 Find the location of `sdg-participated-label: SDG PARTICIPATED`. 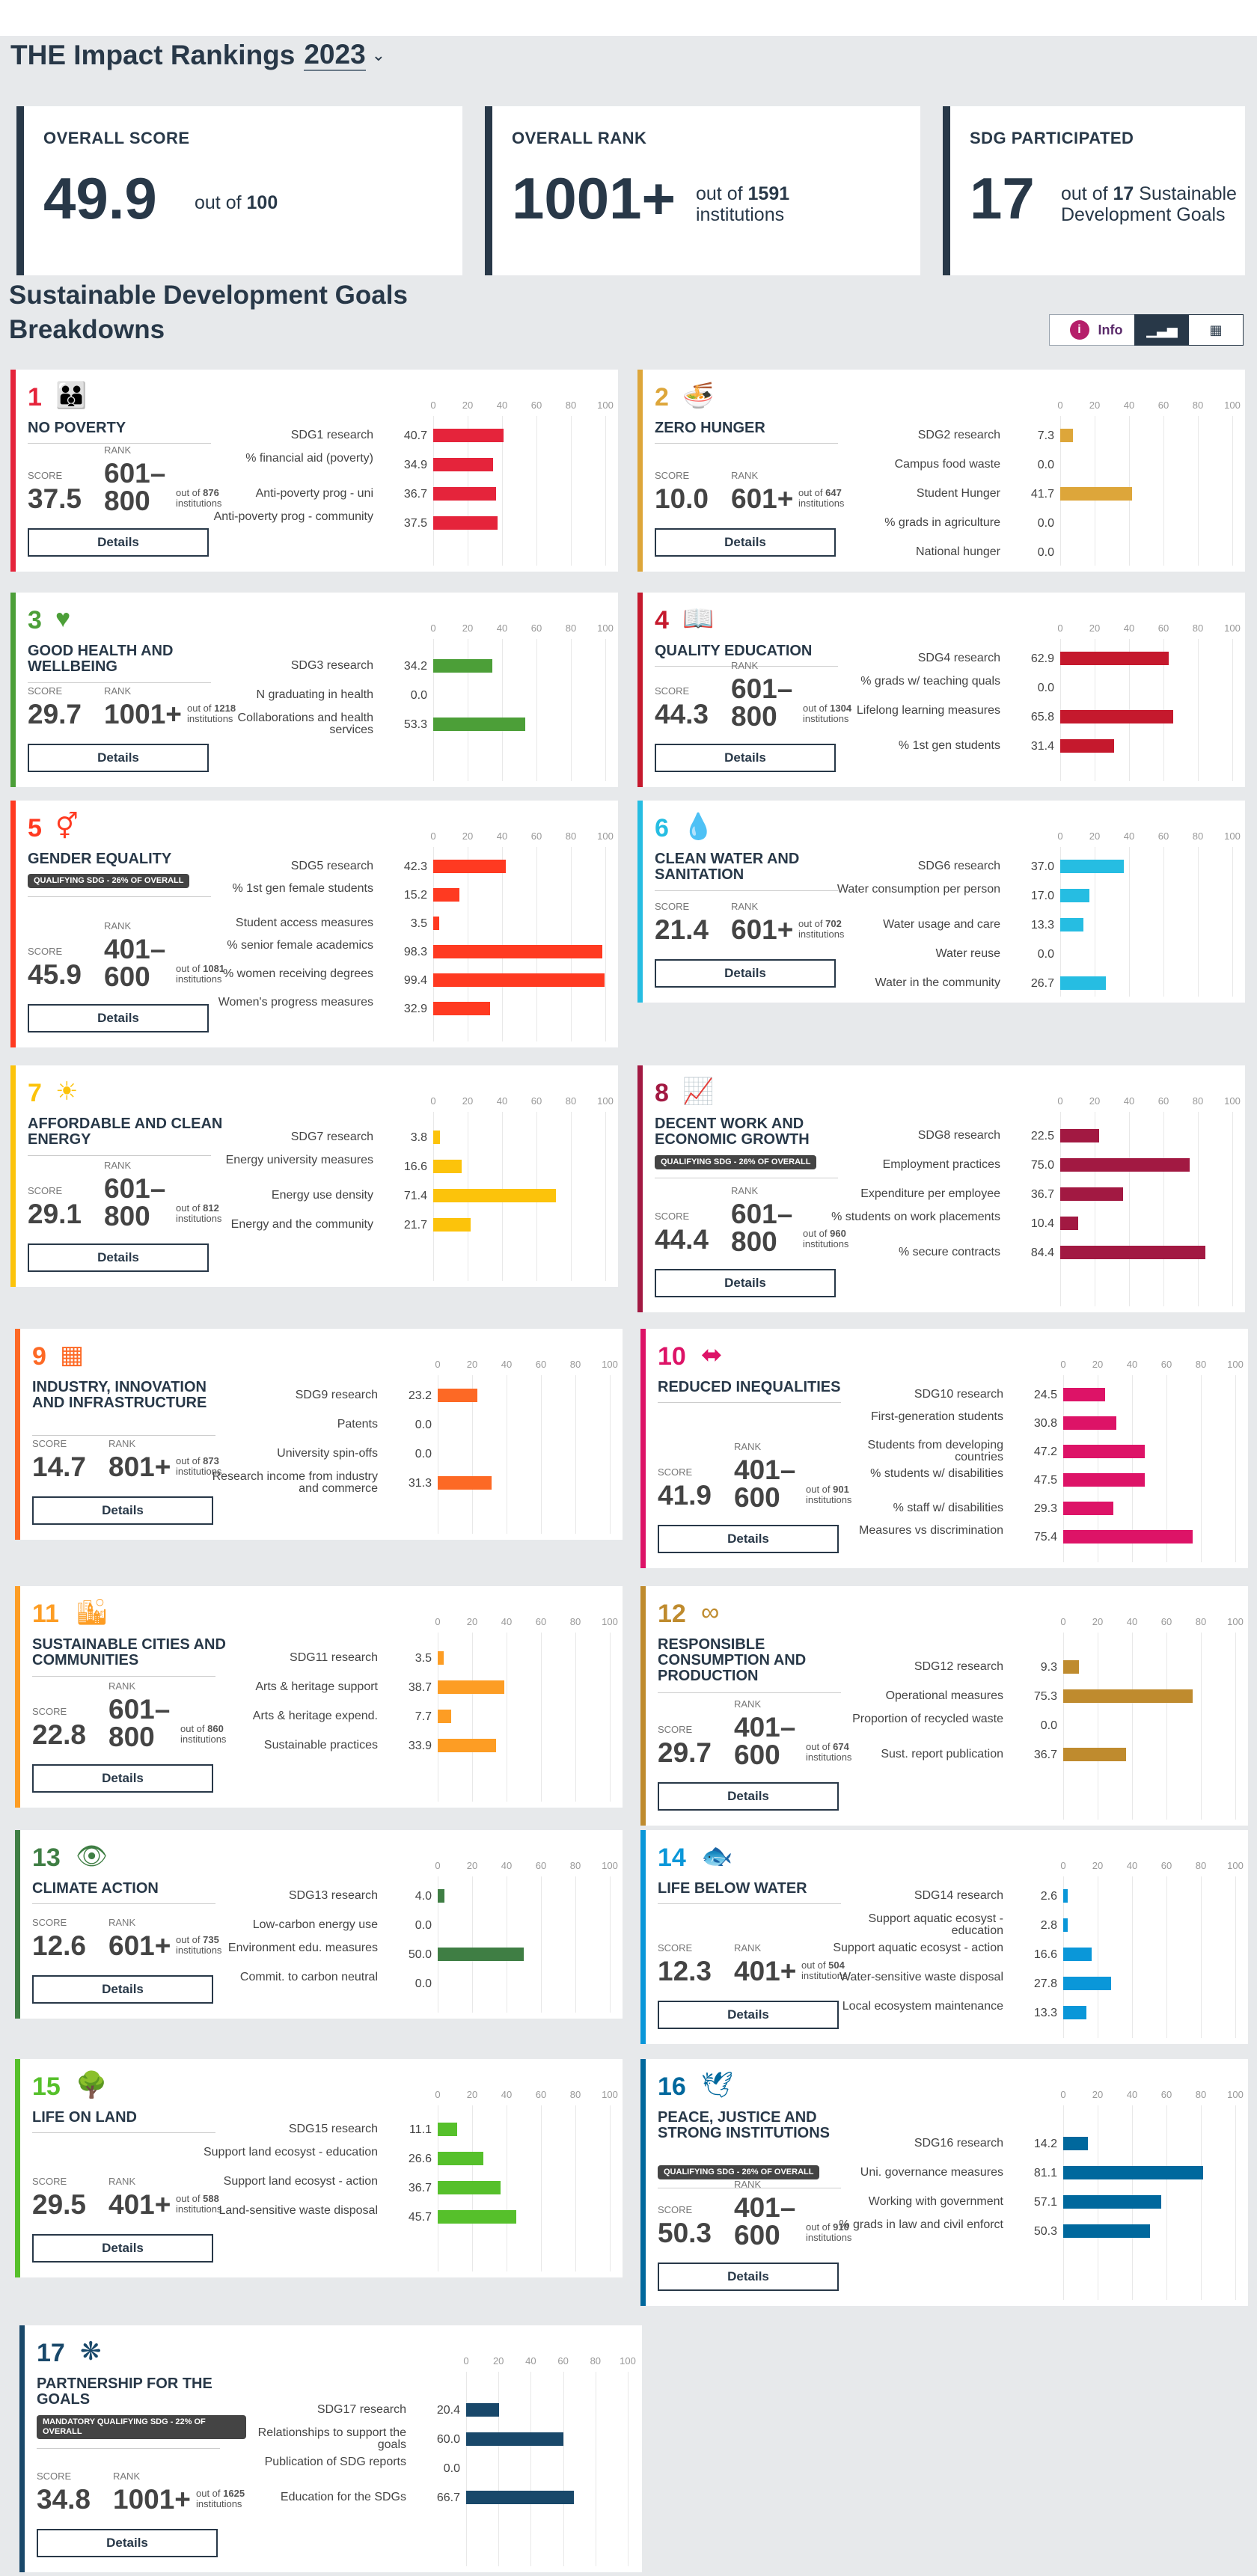

sdg-participated-label: SDG PARTICIPATED is located at coordinates (1052, 138).